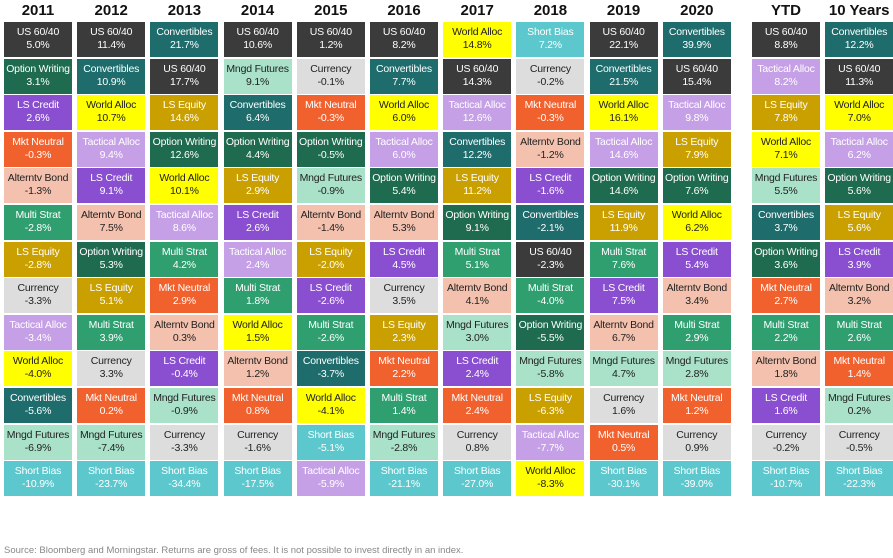 This screenshot has width=893, height=558. Describe the element at coordinates (331, 154) in the screenshot. I see `cell-return-value: -0.5%` at that location.